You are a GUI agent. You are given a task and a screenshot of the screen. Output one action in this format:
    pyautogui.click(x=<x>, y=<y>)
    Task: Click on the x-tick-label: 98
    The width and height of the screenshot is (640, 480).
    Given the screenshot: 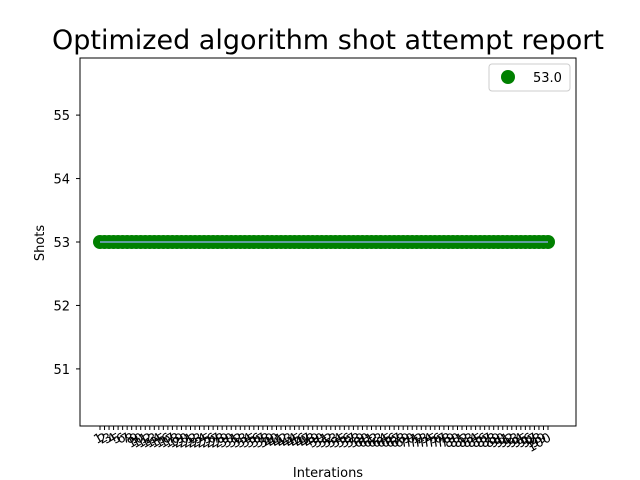 What is the action you would take?
    pyautogui.click(x=534, y=440)
    